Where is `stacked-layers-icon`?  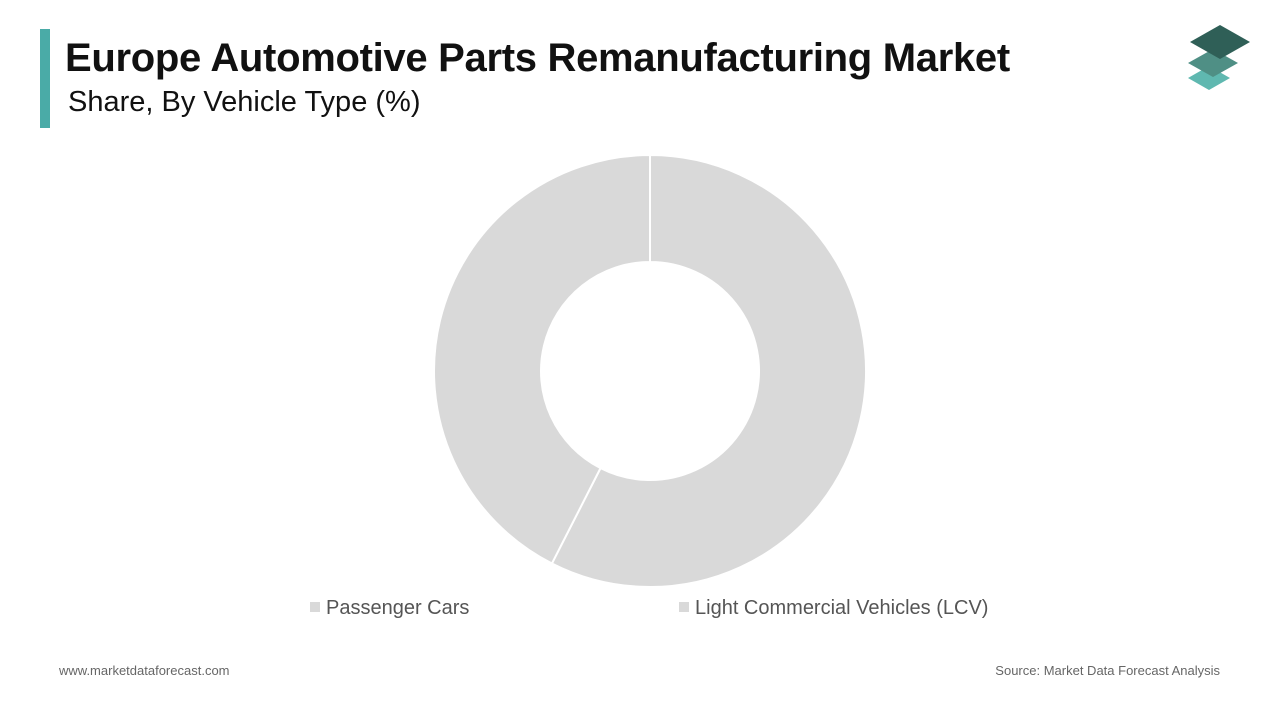
stacked-layers-icon is located at coordinates (1219, 57).